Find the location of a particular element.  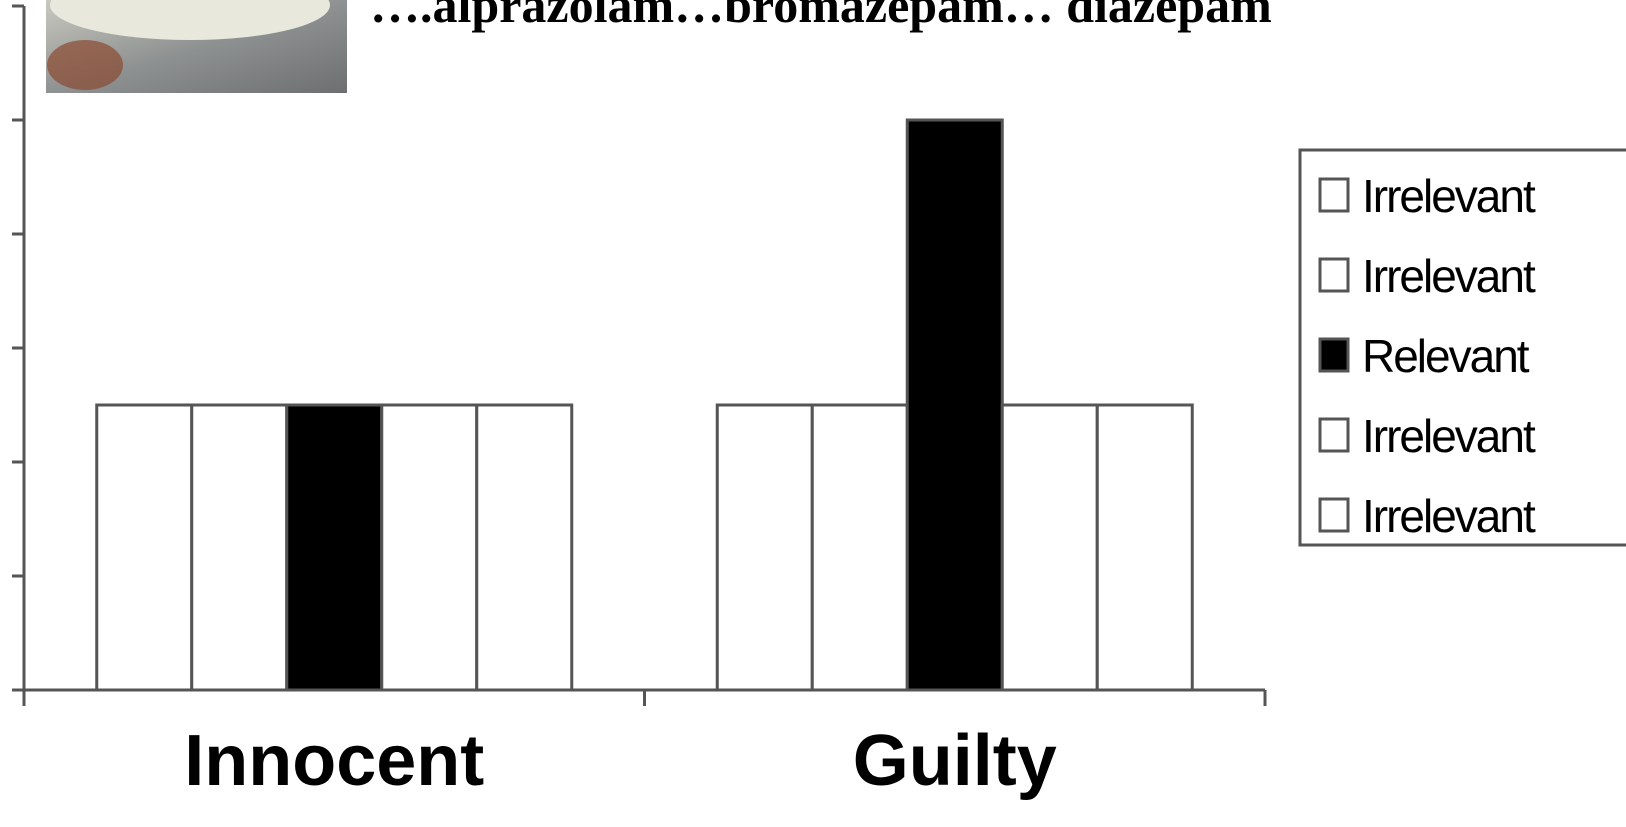

x-tick-label: Guilty is located at coordinates (955, 761).